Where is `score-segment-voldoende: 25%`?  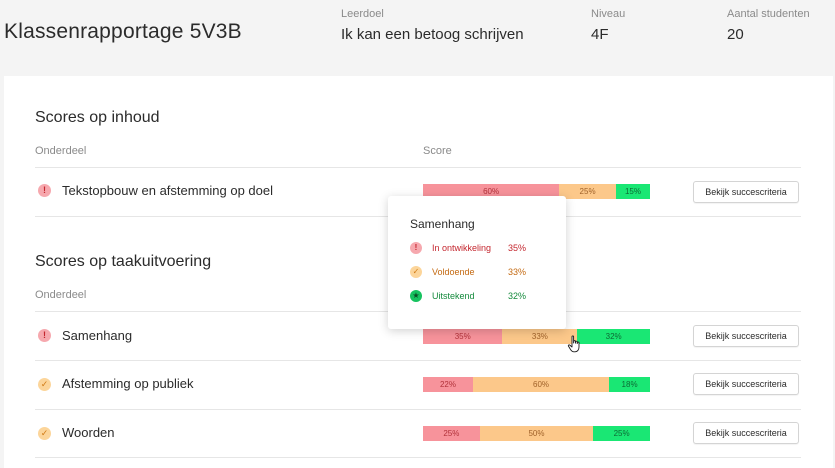 score-segment-voldoende: 25% is located at coordinates (587, 191).